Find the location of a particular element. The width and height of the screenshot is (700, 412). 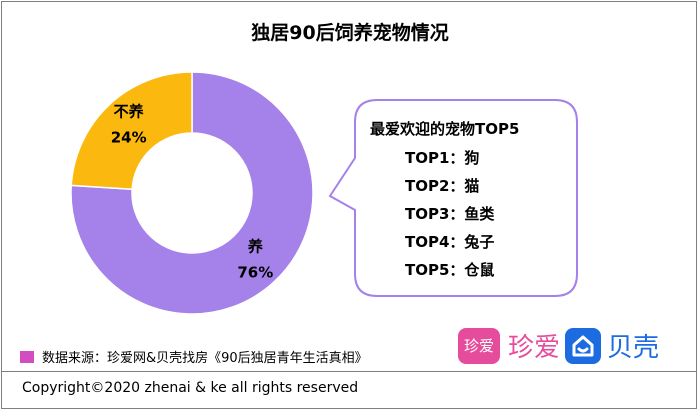

footer-divider is located at coordinates (349, 371).